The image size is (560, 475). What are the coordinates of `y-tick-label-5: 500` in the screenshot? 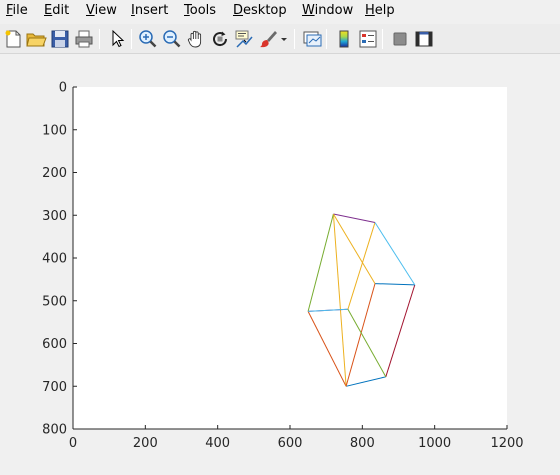 It's located at (54, 301).